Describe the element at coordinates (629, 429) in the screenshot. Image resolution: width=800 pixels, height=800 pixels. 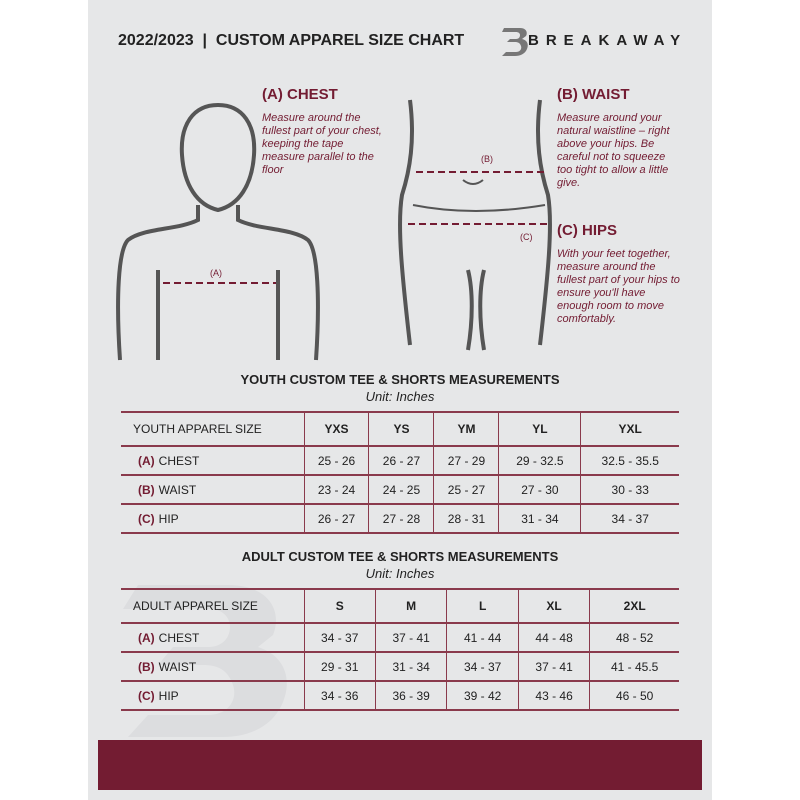
I see `size-column-header: YXL` at that location.